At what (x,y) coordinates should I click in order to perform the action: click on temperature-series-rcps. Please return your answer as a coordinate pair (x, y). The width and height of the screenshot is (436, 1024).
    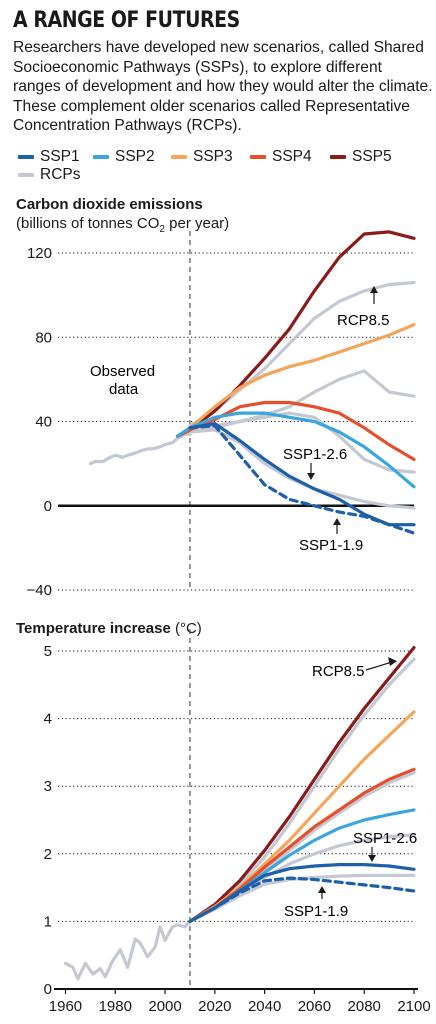
    Looking at the image, I should click on (302, 790).